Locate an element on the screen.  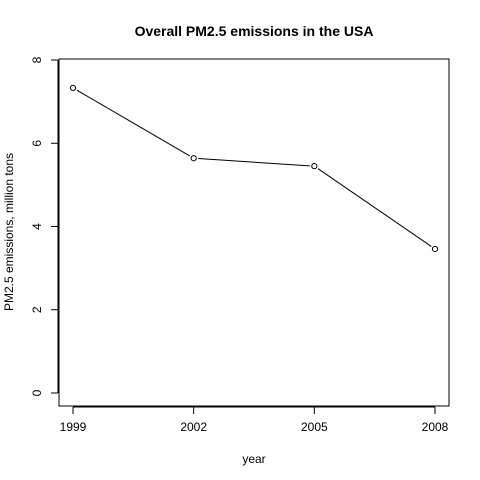
chart-title: Overall PM2.5 emissions in the USA is located at coordinates (254, 31).